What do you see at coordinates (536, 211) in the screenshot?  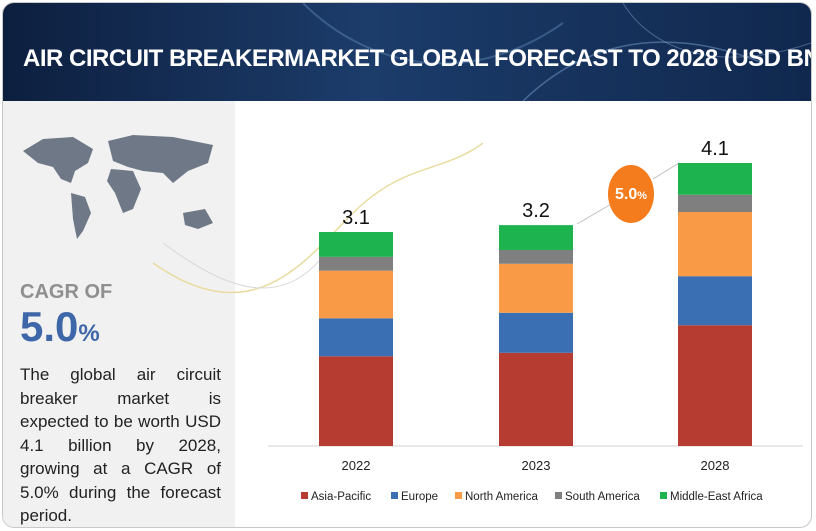 I see `total-label: 3.2` at bounding box center [536, 211].